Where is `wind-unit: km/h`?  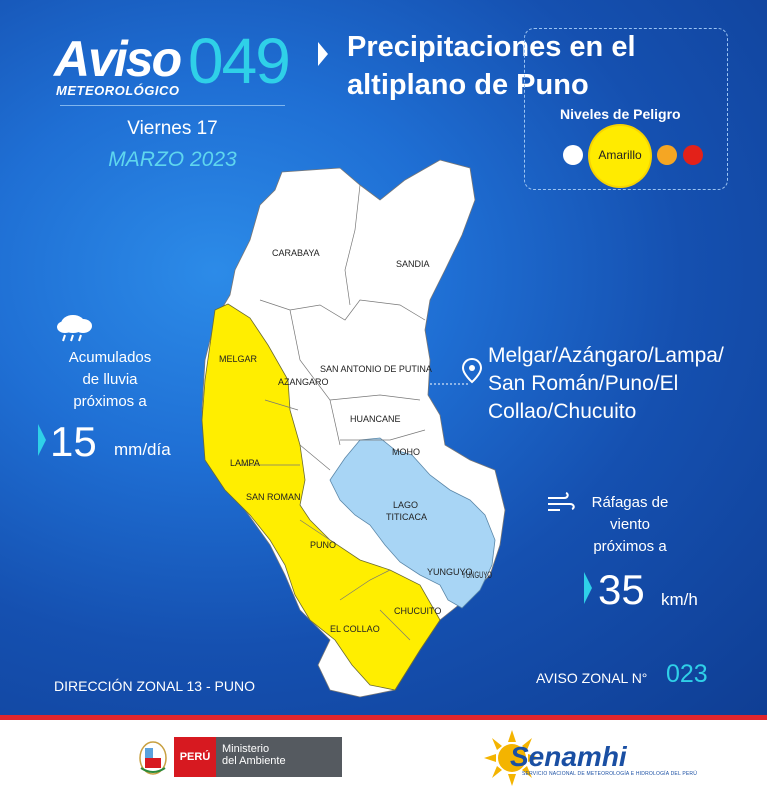 wind-unit: km/h is located at coordinates (679, 599).